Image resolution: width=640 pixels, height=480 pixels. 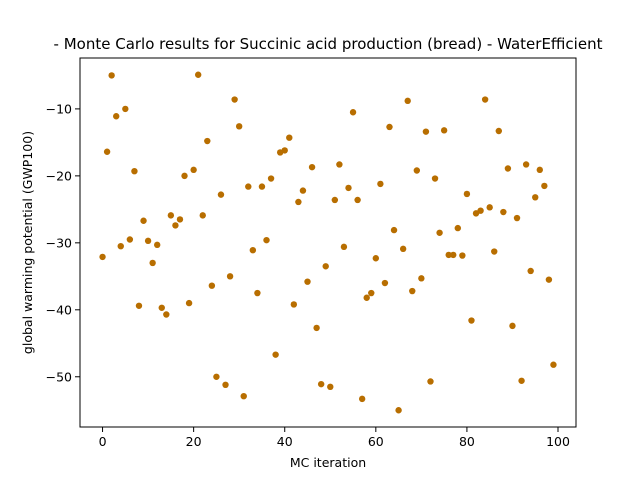 What do you see at coordinates (103, 441) in the screenshot?
I see `x-tick-label: 0` at bounding box center [103, 441].